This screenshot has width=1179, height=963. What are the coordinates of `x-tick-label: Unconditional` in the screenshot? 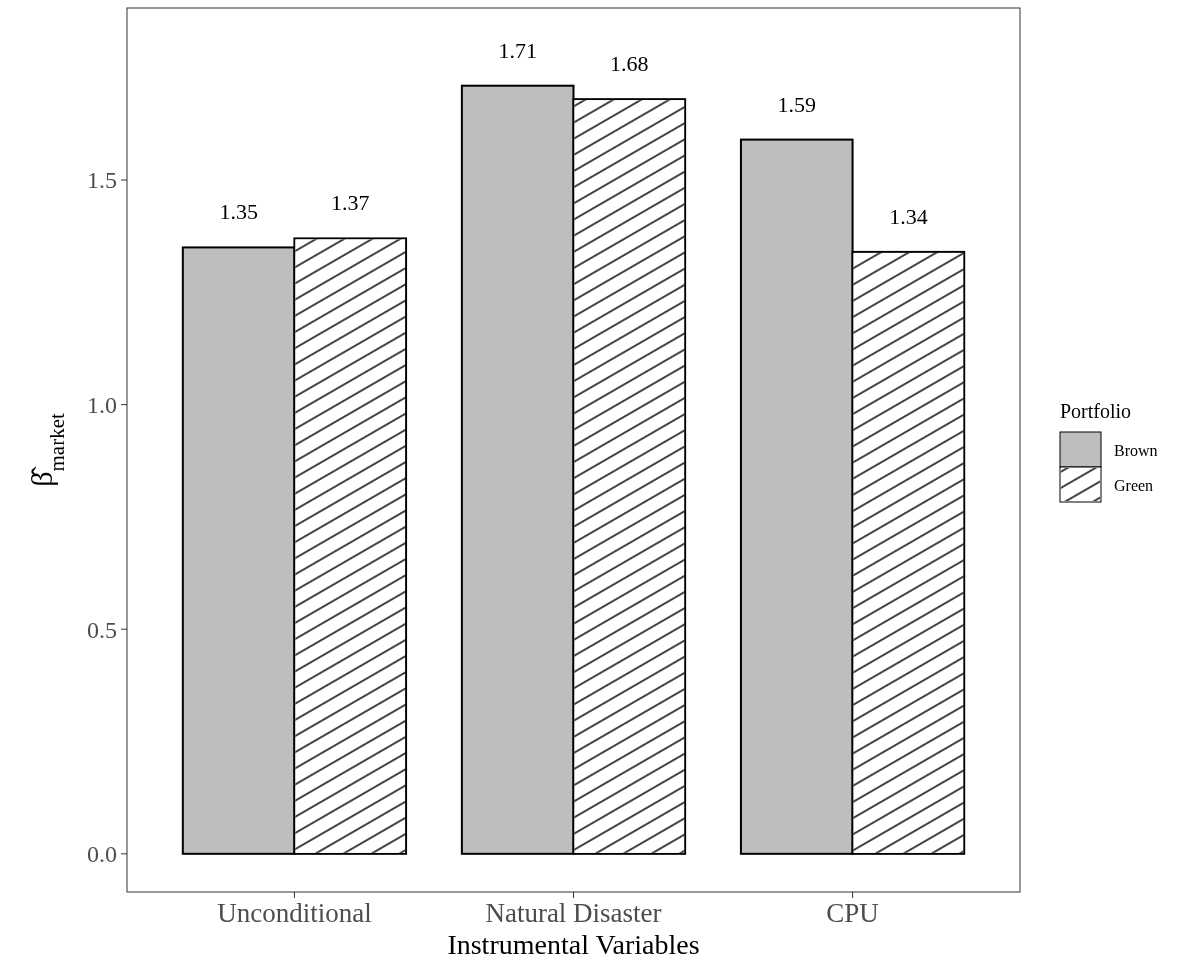 It's located at (294, 913).